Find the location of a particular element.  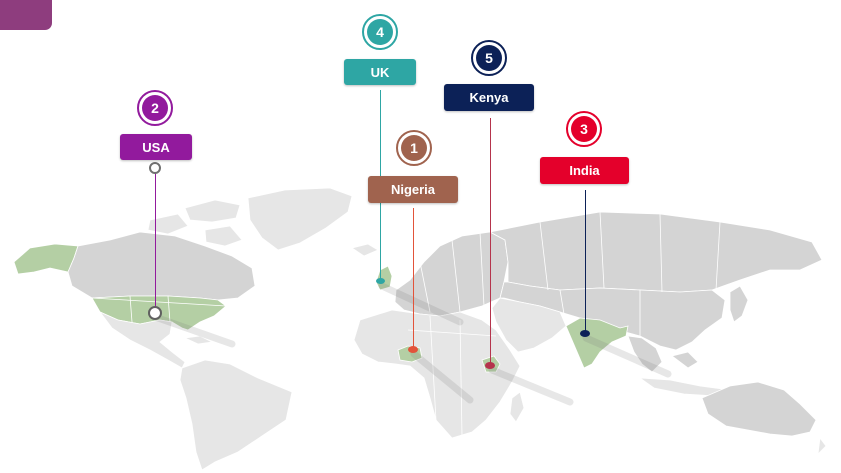

usa-rank-number: 2 is located at coordinates (155, 108).